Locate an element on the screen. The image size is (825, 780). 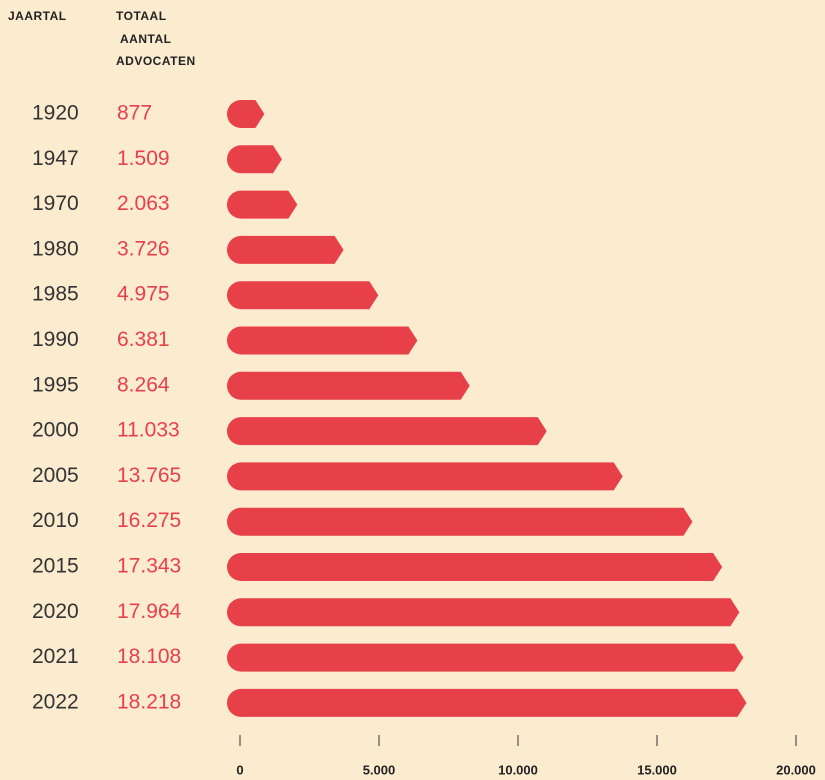
total-header: TOTAAL is located at coordinates (141, 16).